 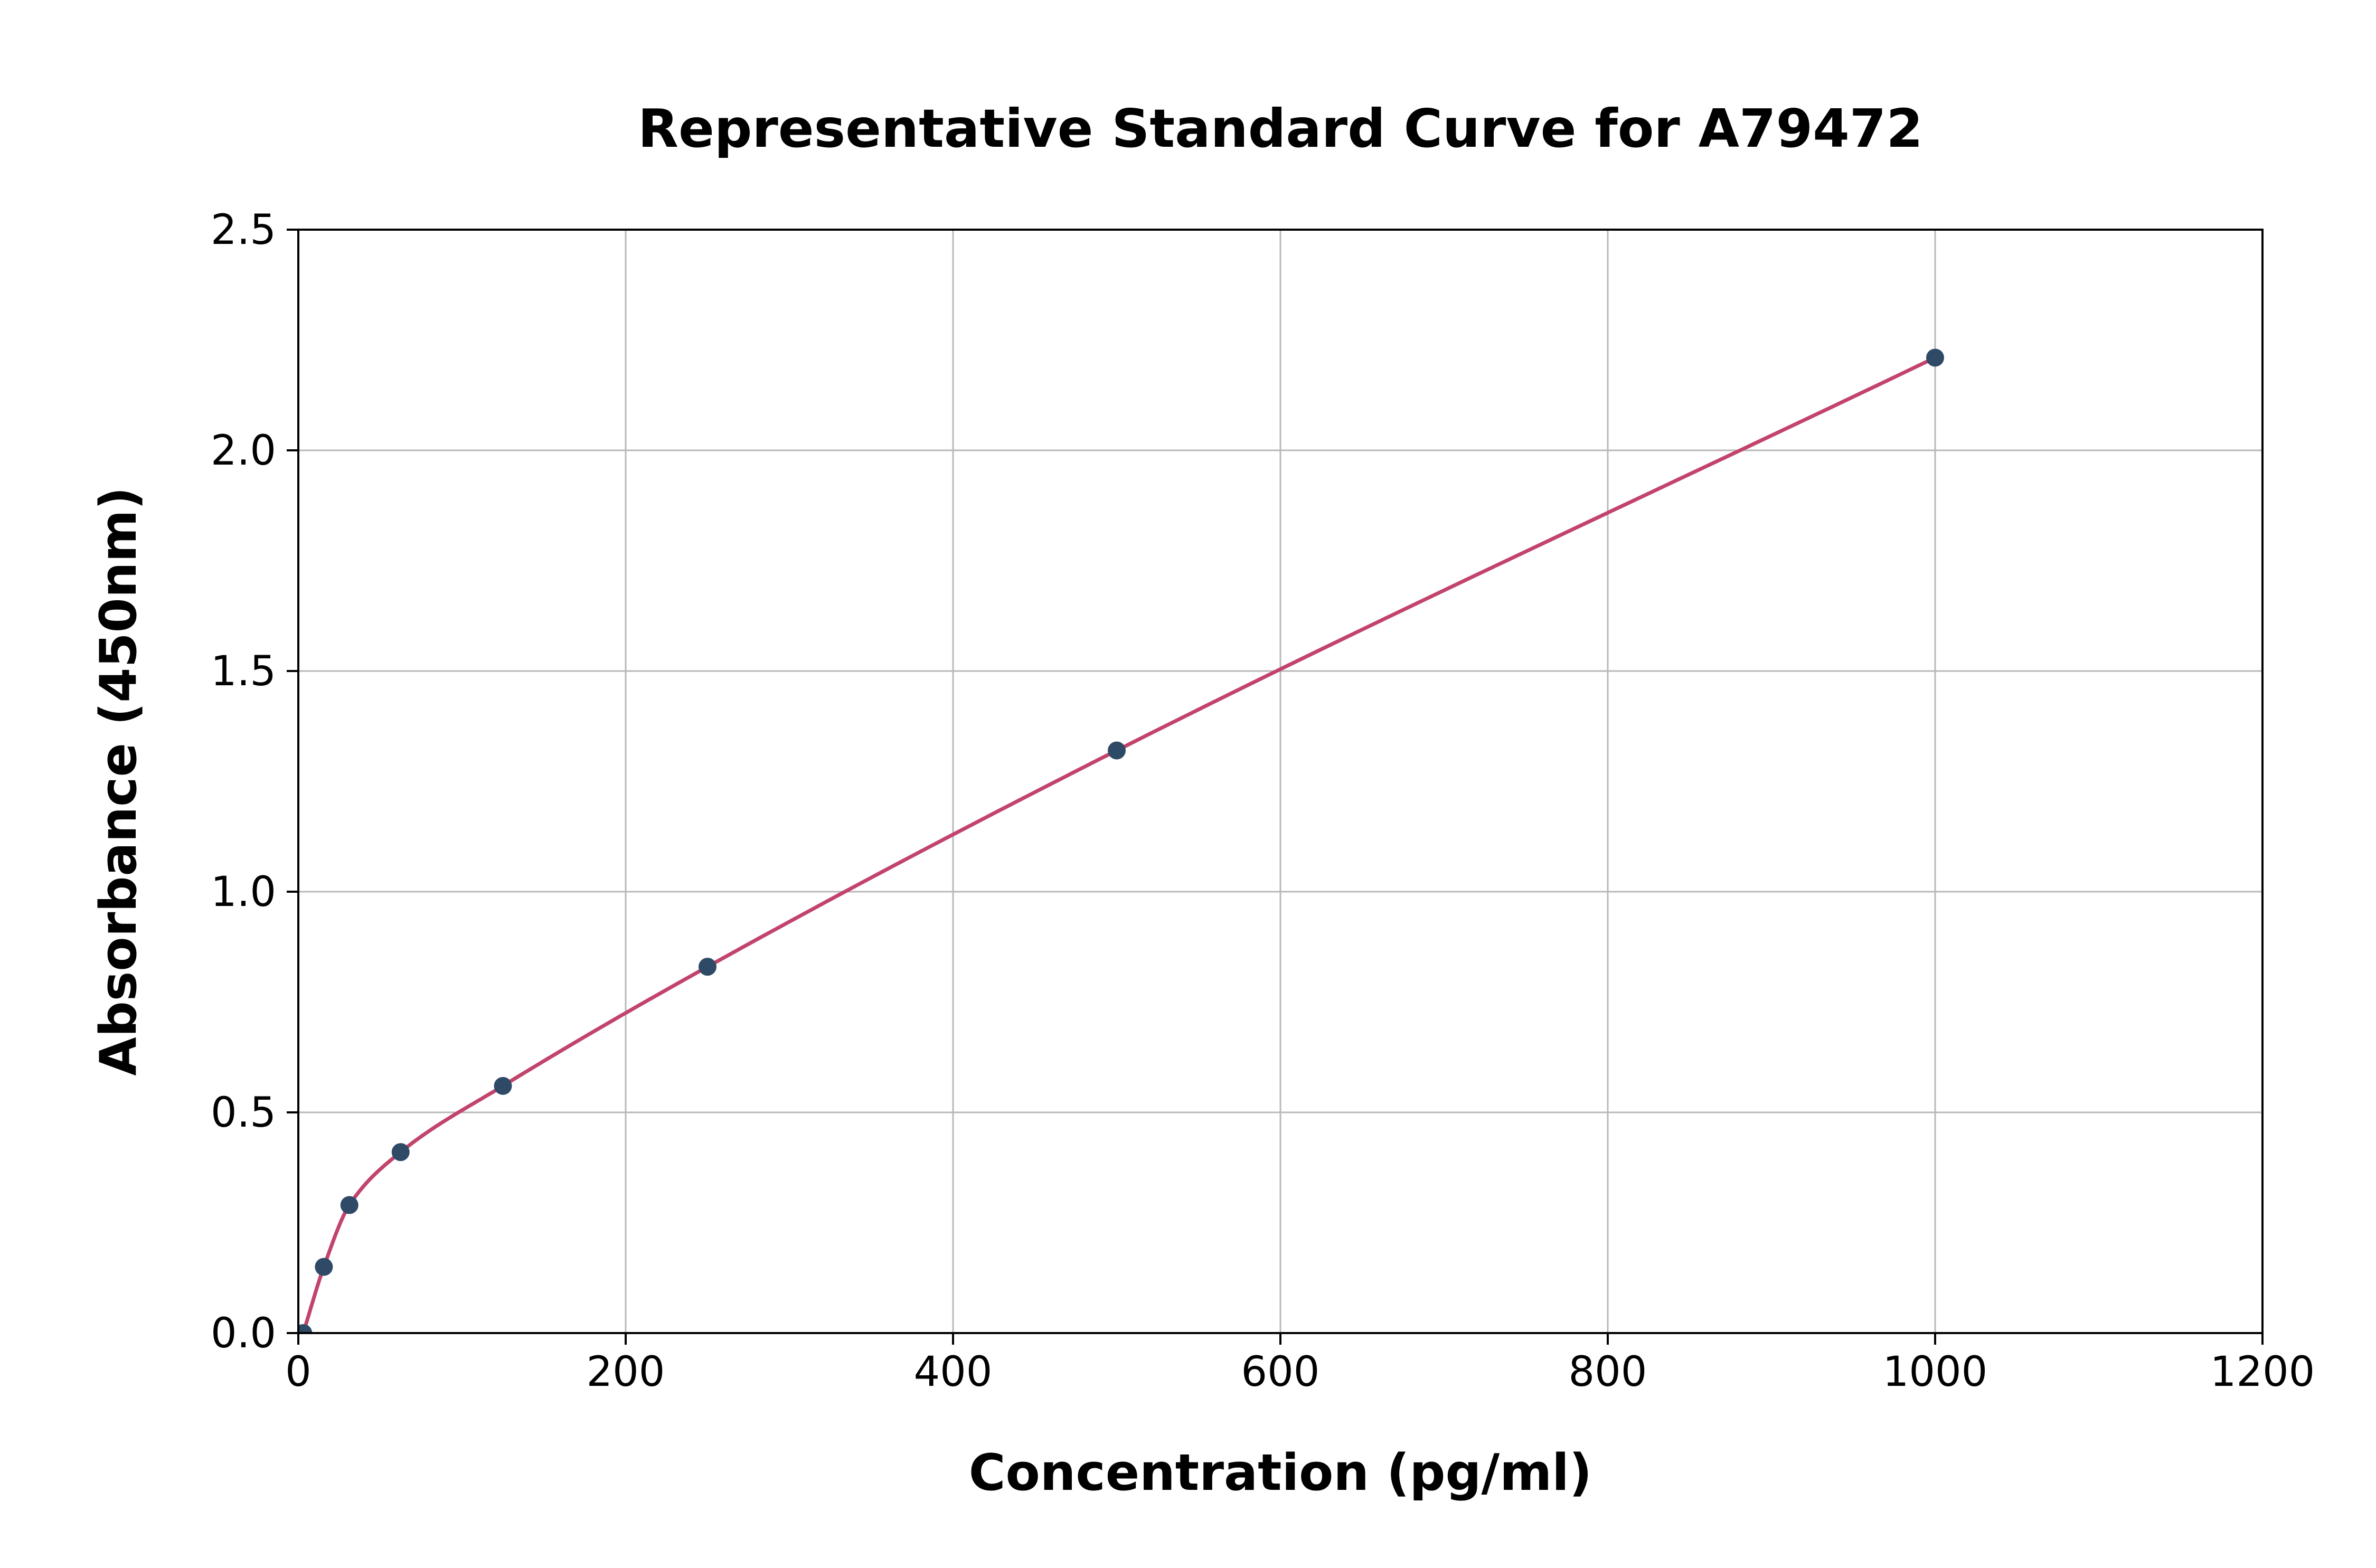 What do you see at coordinates (1280, 1473) in the screenshot?
I see `x-axis-label: Concentration (pg/ml)` at bounding box center [1280, 1473].